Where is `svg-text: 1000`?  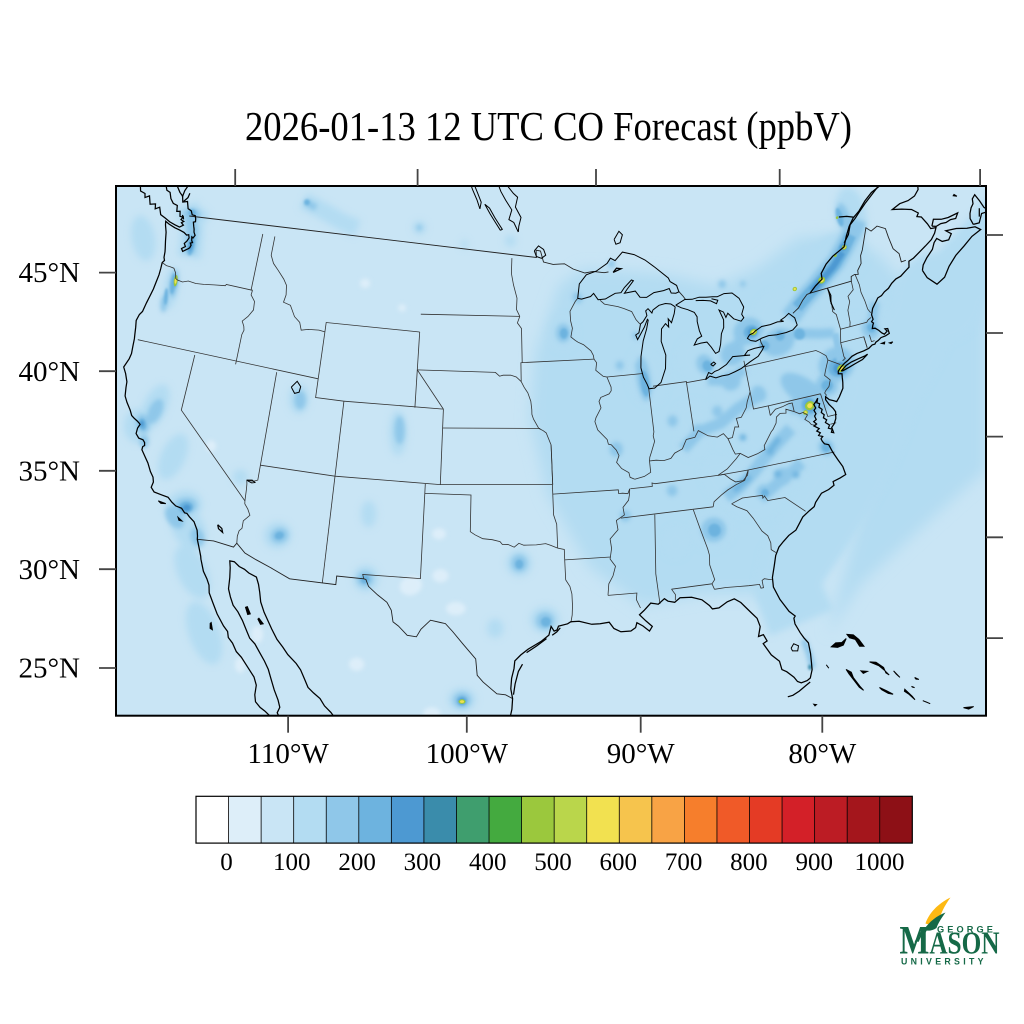
svg-text: 1000 is located at coordinates (880, 862).